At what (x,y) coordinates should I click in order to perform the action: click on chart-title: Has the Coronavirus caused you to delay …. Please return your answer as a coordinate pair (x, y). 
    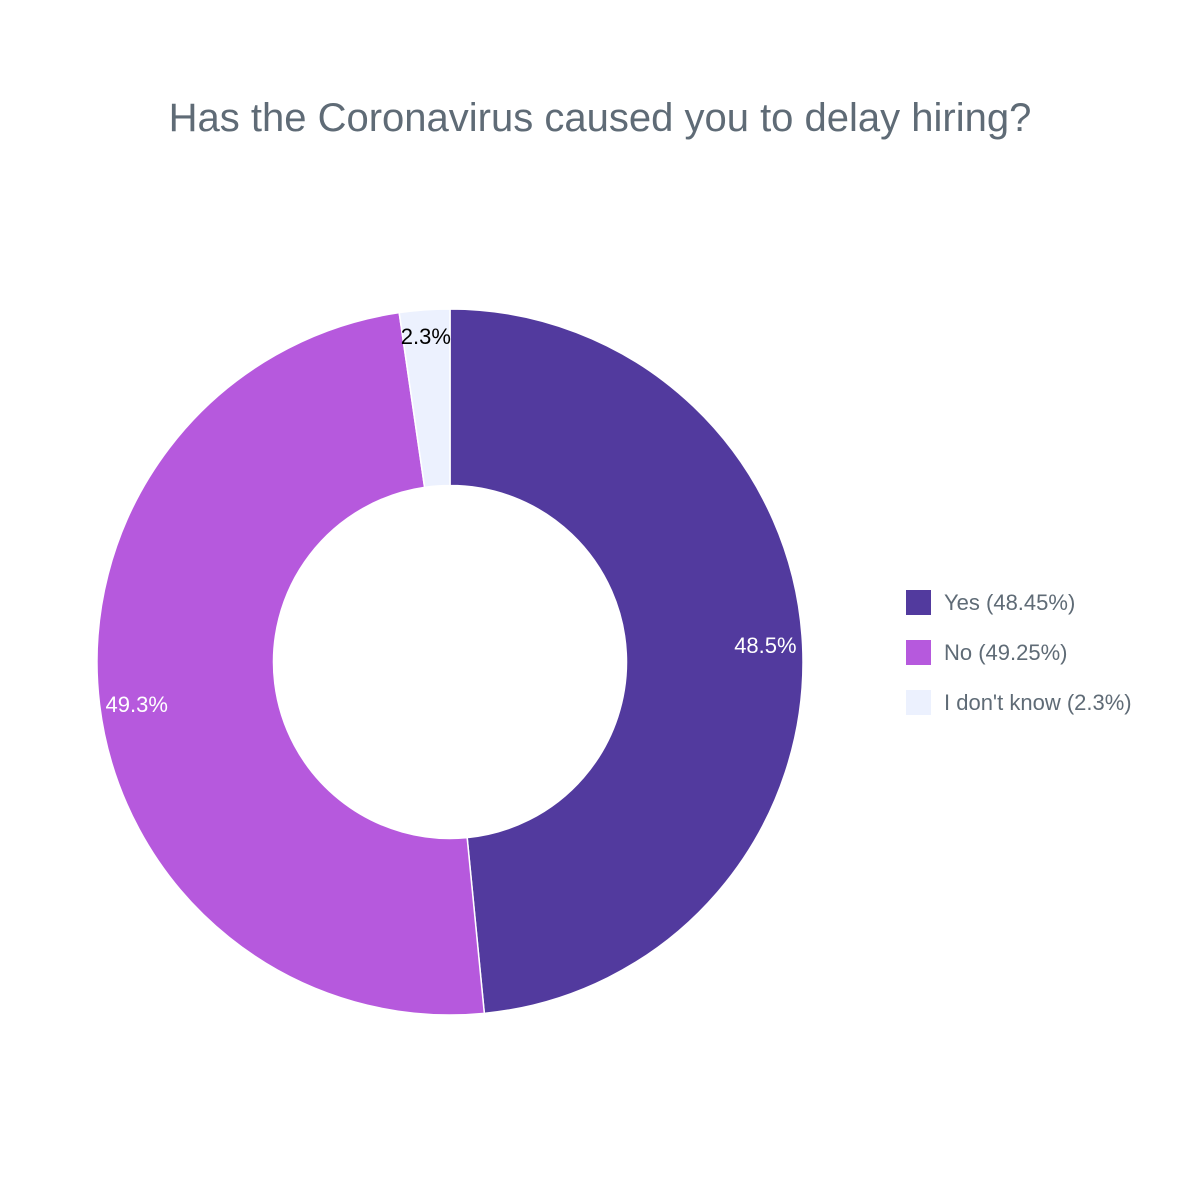
    Looking at the image, I should click on (600, 118).